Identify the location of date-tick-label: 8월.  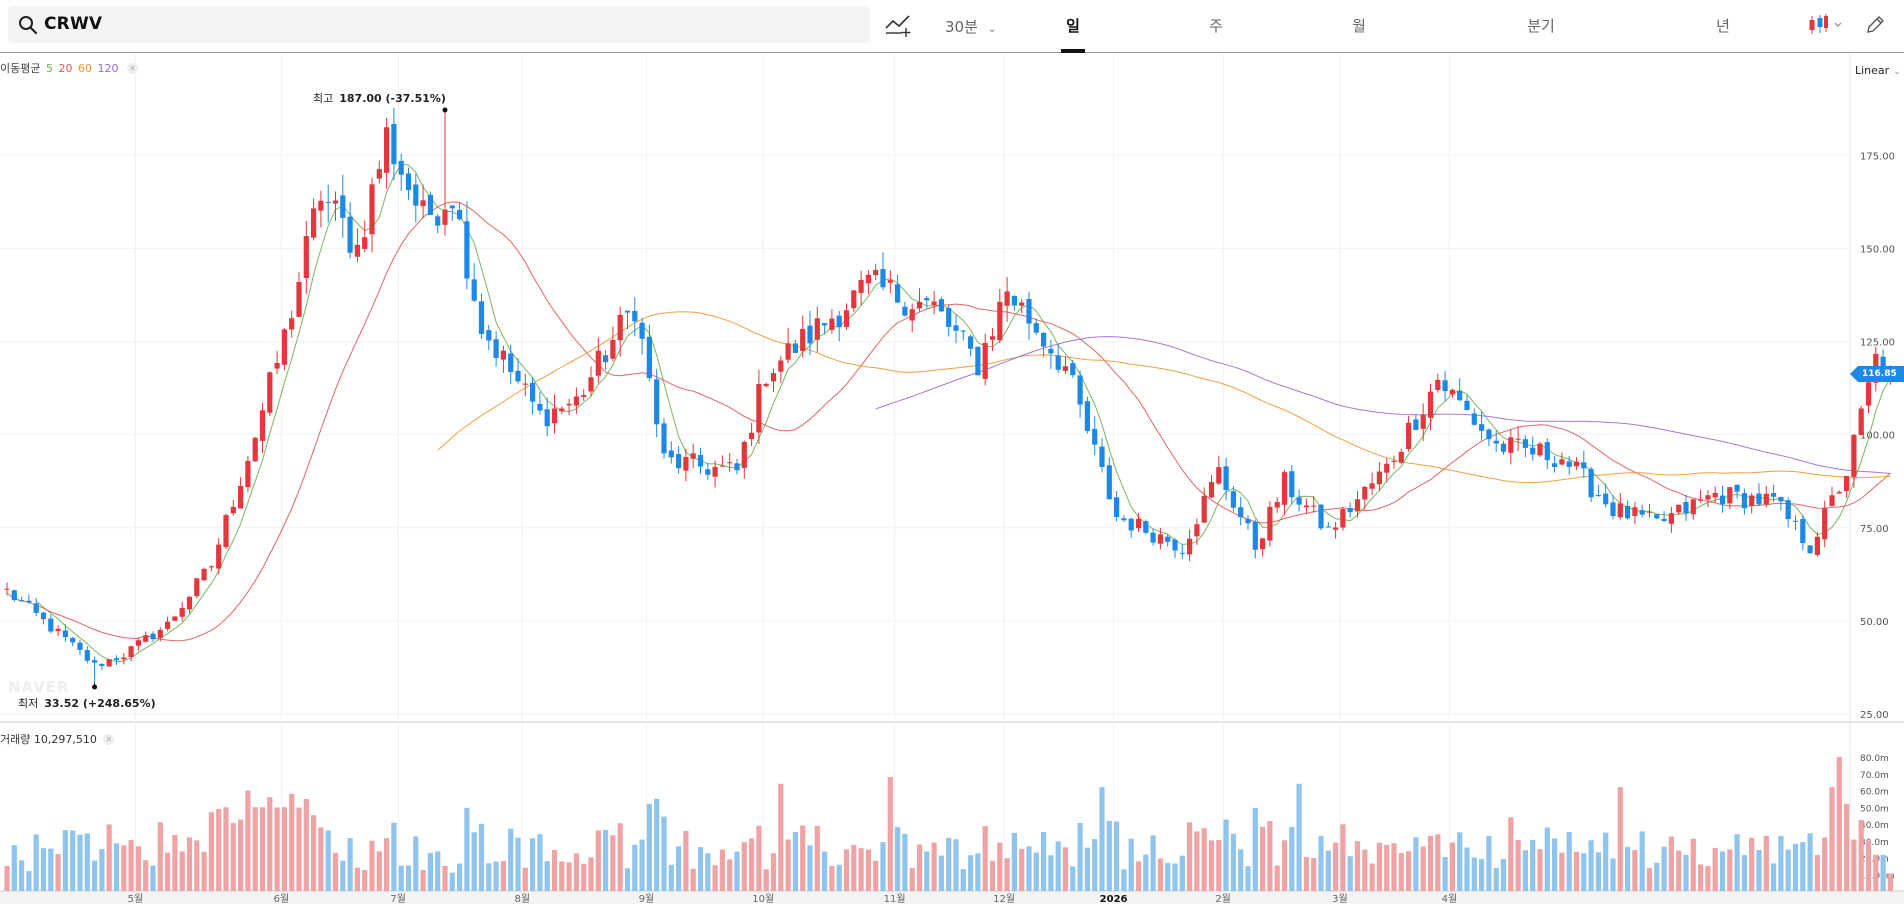
(523, 898).